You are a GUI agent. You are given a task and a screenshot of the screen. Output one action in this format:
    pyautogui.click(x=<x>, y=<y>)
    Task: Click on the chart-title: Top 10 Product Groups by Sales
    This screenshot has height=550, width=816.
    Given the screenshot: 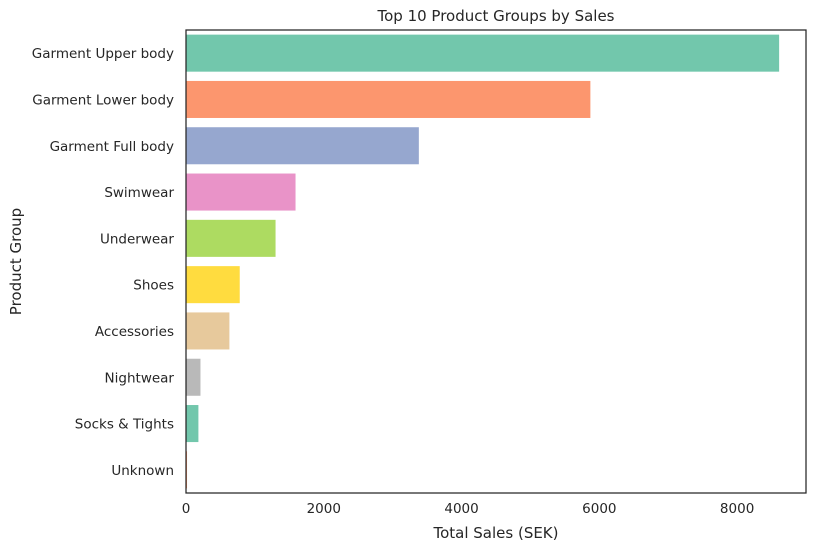 What is the action you would take?
    pyautogui.click(x=496, y=16)
    